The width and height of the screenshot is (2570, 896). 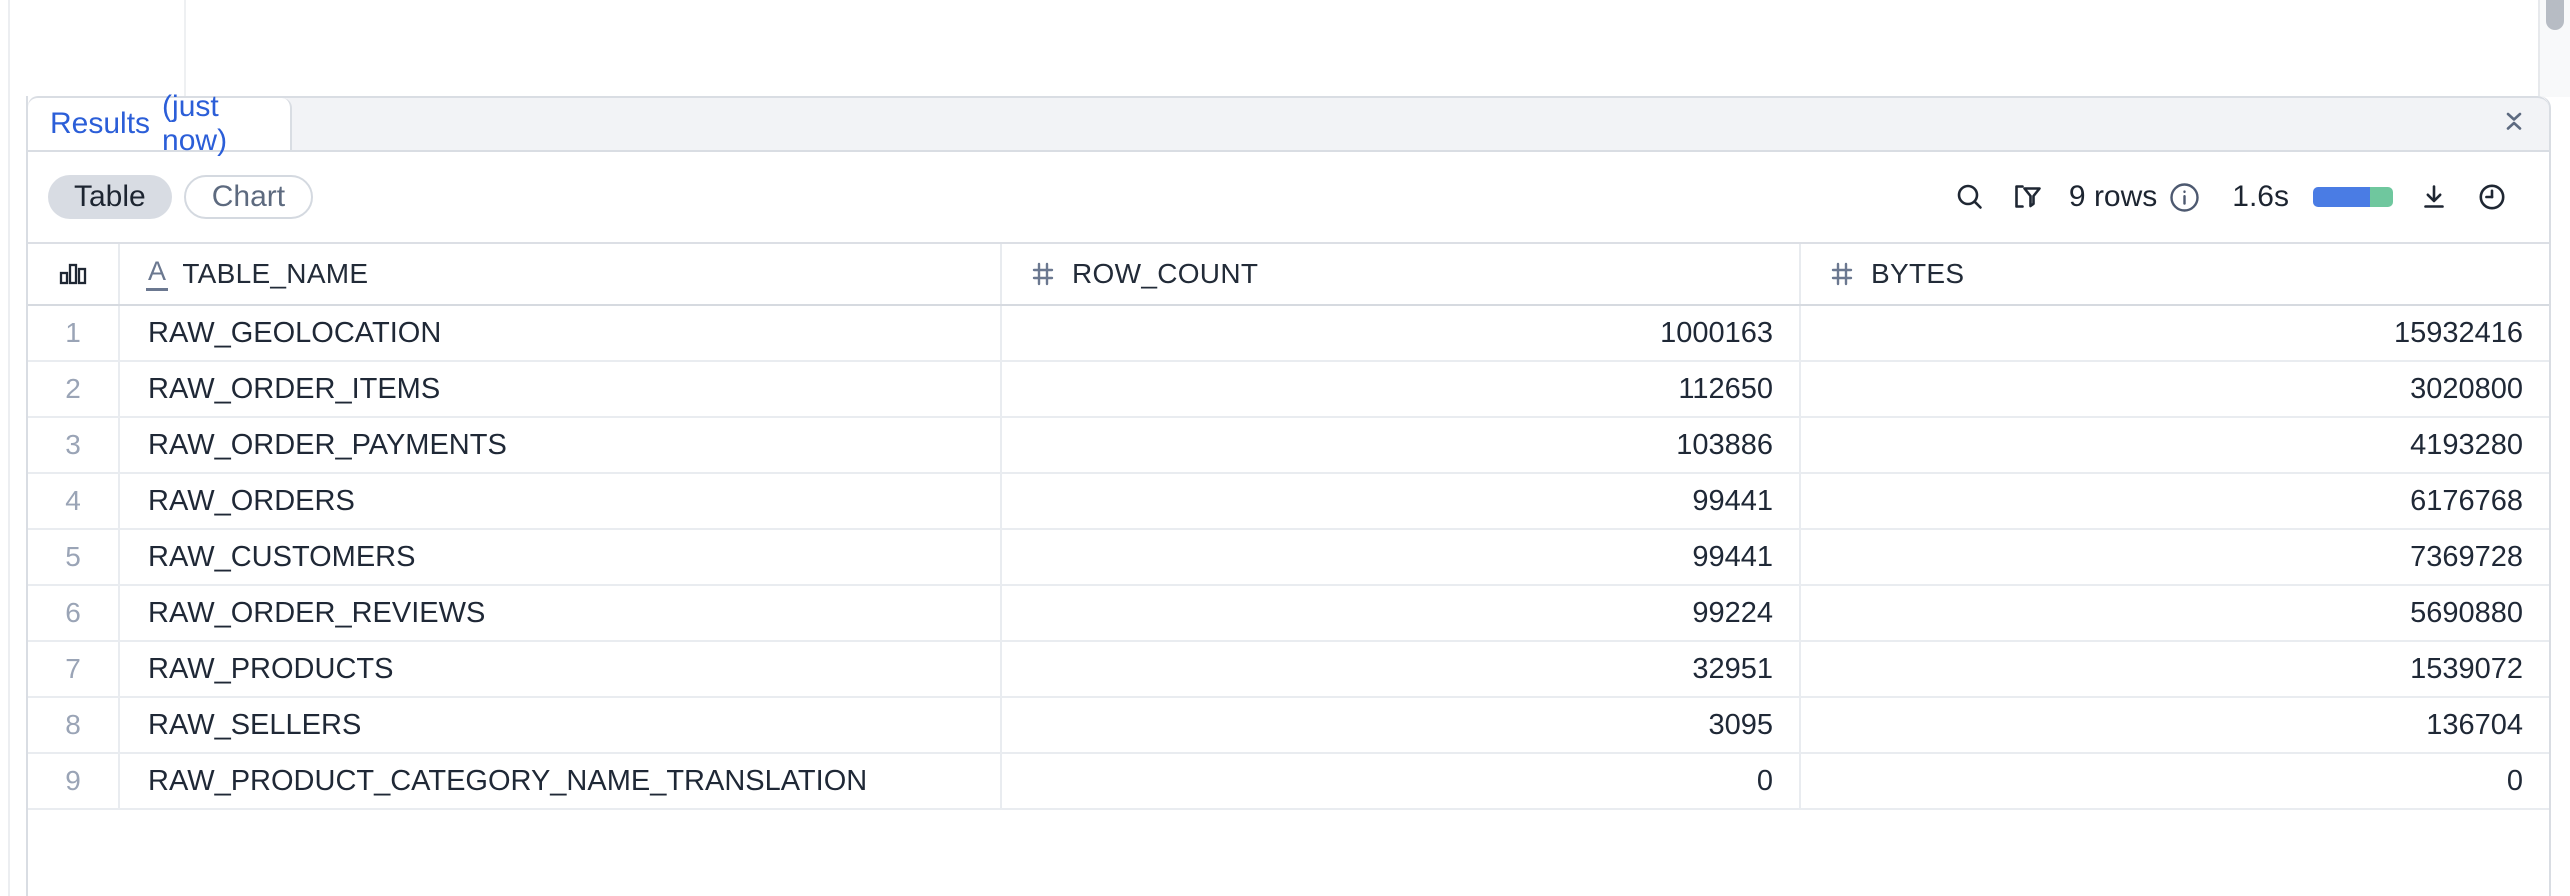 What do you see at coordinates (561, 781) in the screenshot?
I see `table-name-cell: RAW_PRODUCT_CATEGORY_NAME_TRANSLATION` at bounding box center [561, 781].